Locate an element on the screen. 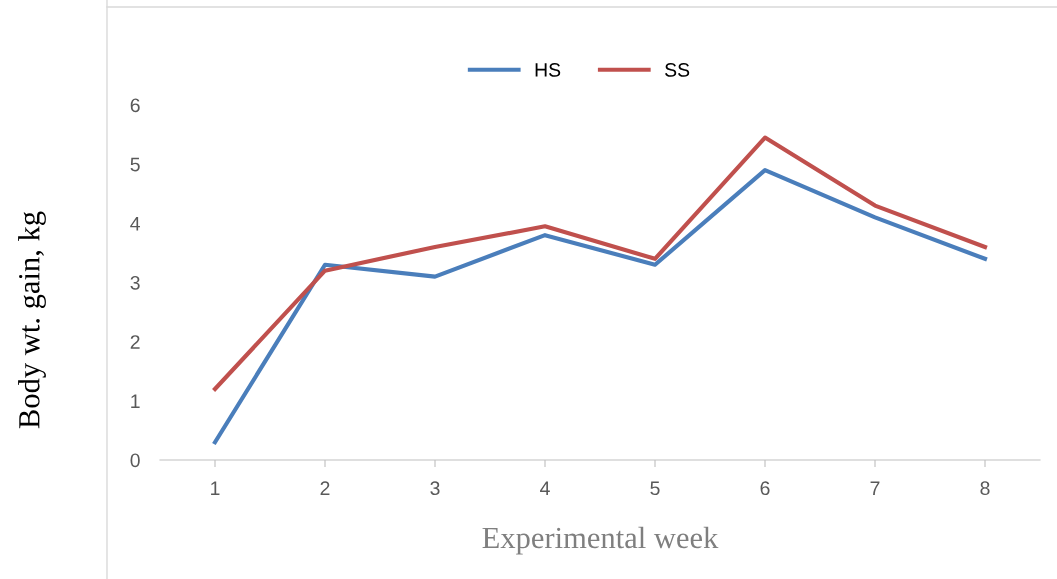 The width and height of the screenshot is (1057, 579). x-axis-title: Experimental week is located at coordinates (600, 540).